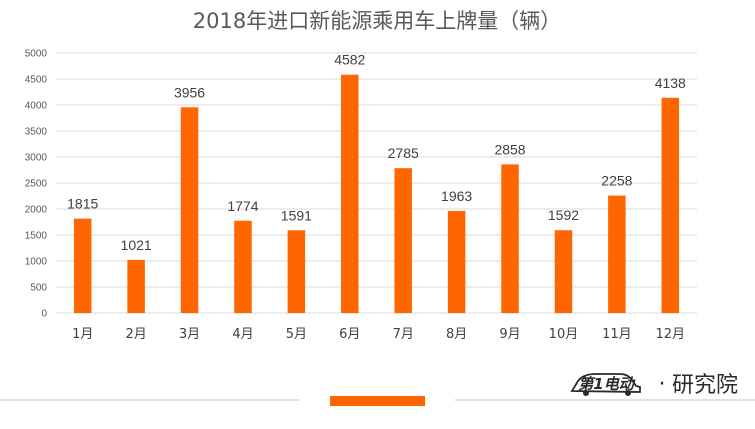 The image size is (755, 429). What do you see at coordinates (36, 80) in the screenshot?
I see `y-tick-label: 4500` at bounding box center [36, 80].